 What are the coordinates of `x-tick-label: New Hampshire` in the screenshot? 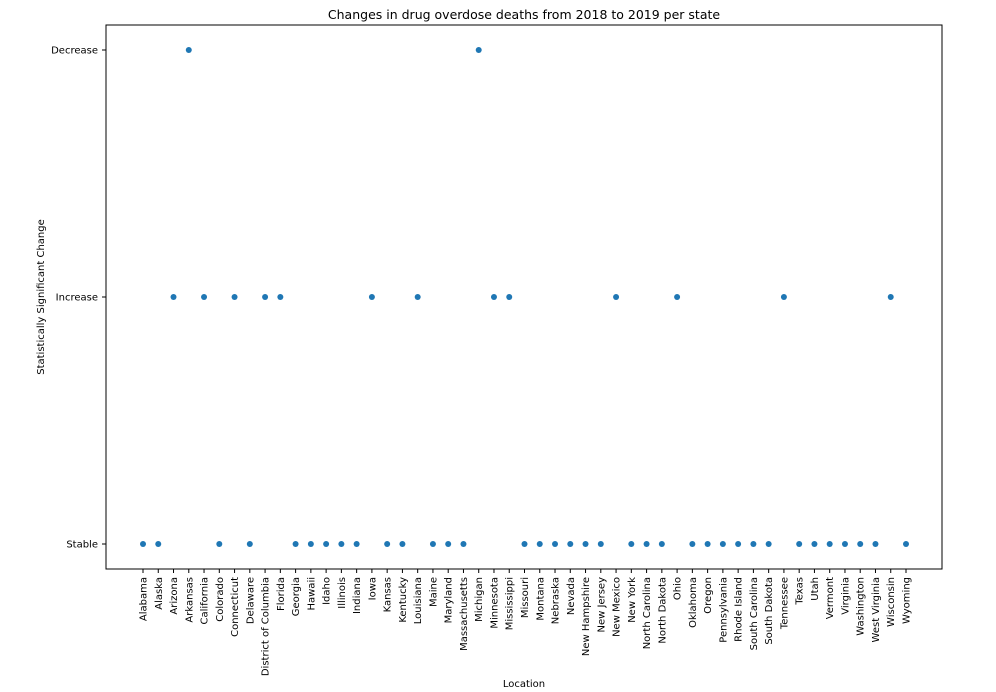 It's located at (586, 616).